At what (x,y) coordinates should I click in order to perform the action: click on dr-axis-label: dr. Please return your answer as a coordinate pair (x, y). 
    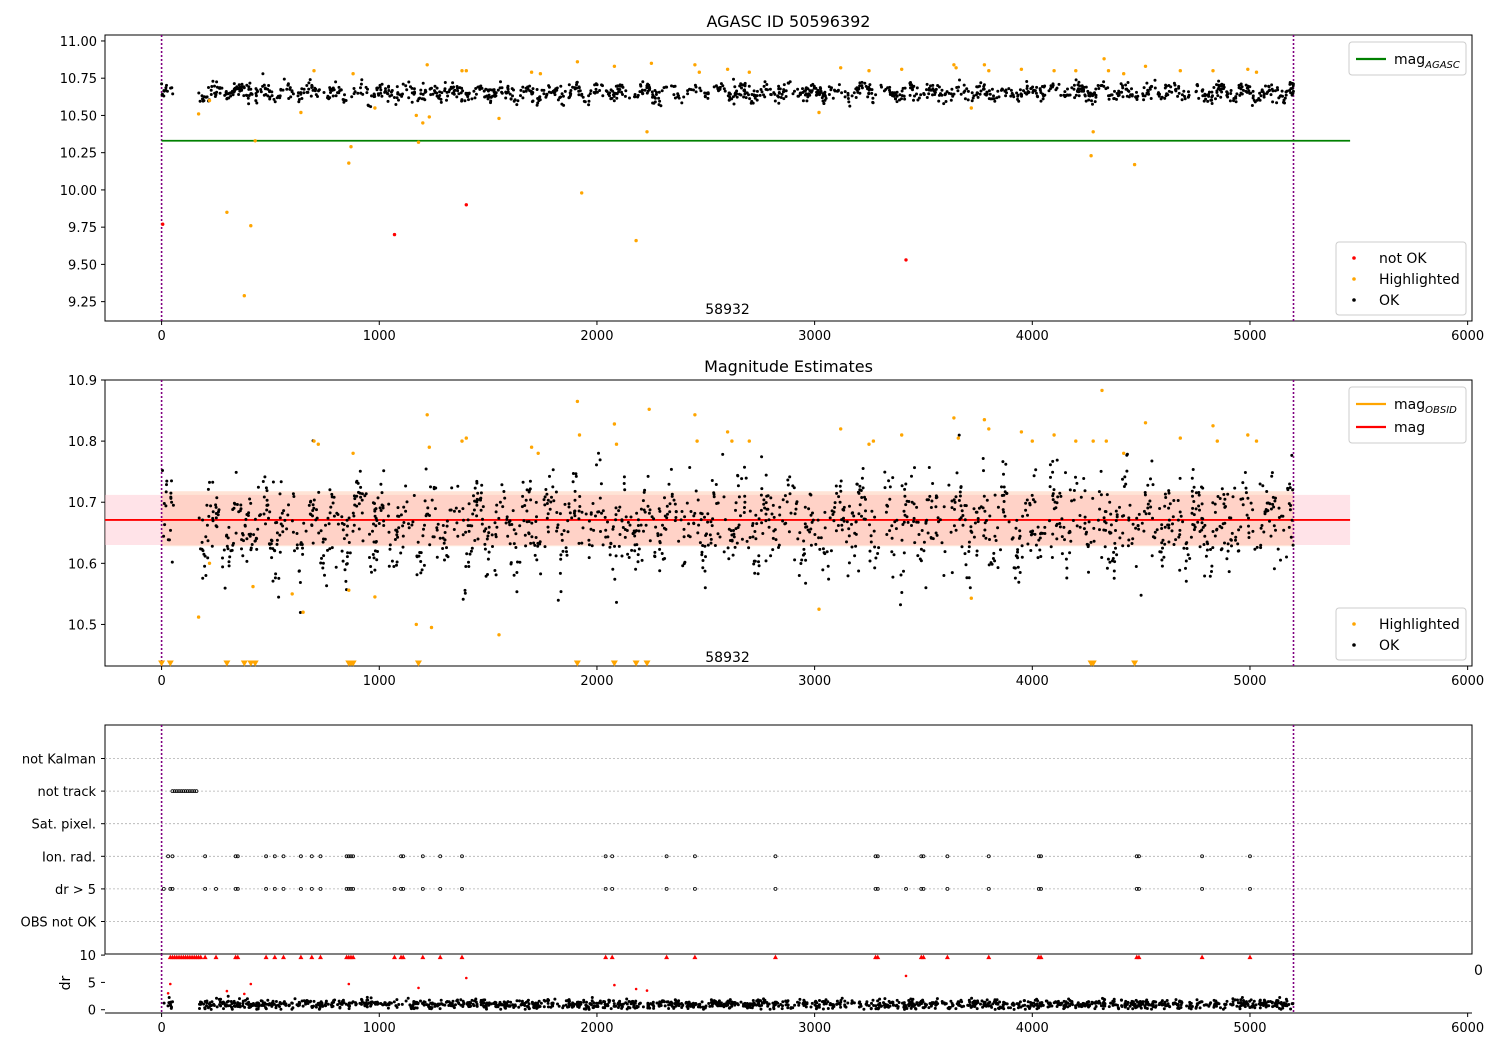
    Looking at the image, I should click on (66, 982).